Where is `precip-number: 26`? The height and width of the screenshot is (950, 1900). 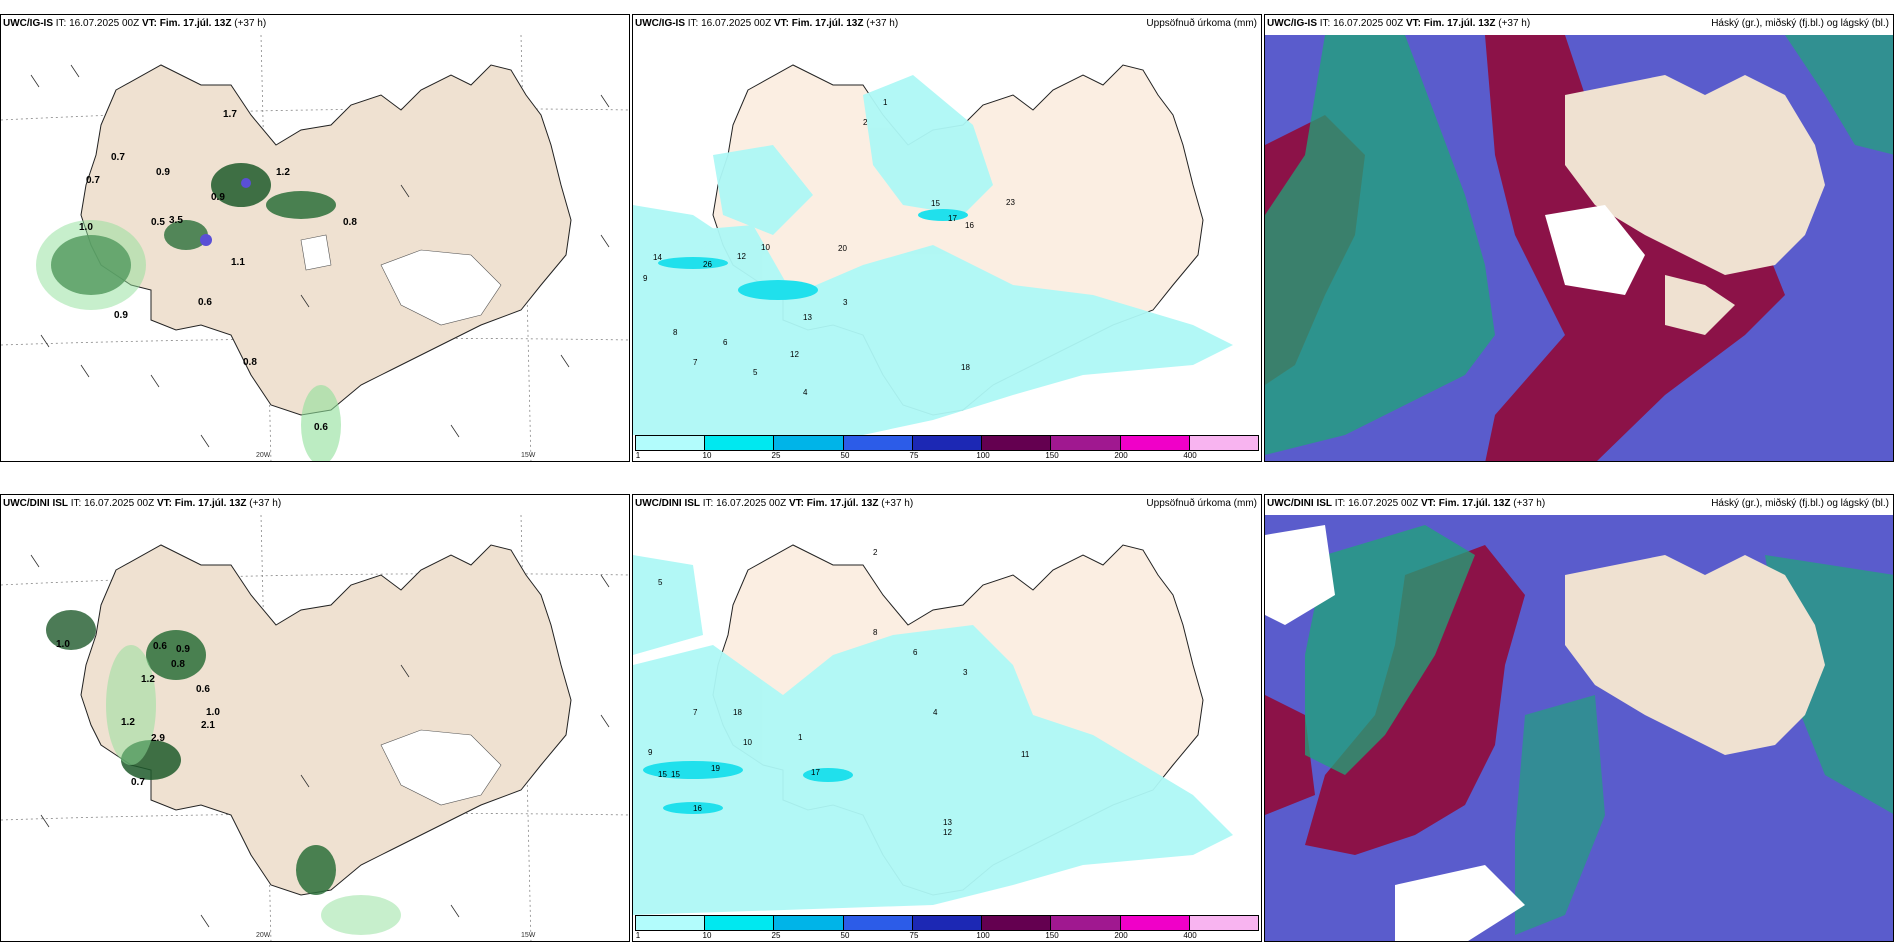 precip-number: 26 is located at coordinates (707, 264).